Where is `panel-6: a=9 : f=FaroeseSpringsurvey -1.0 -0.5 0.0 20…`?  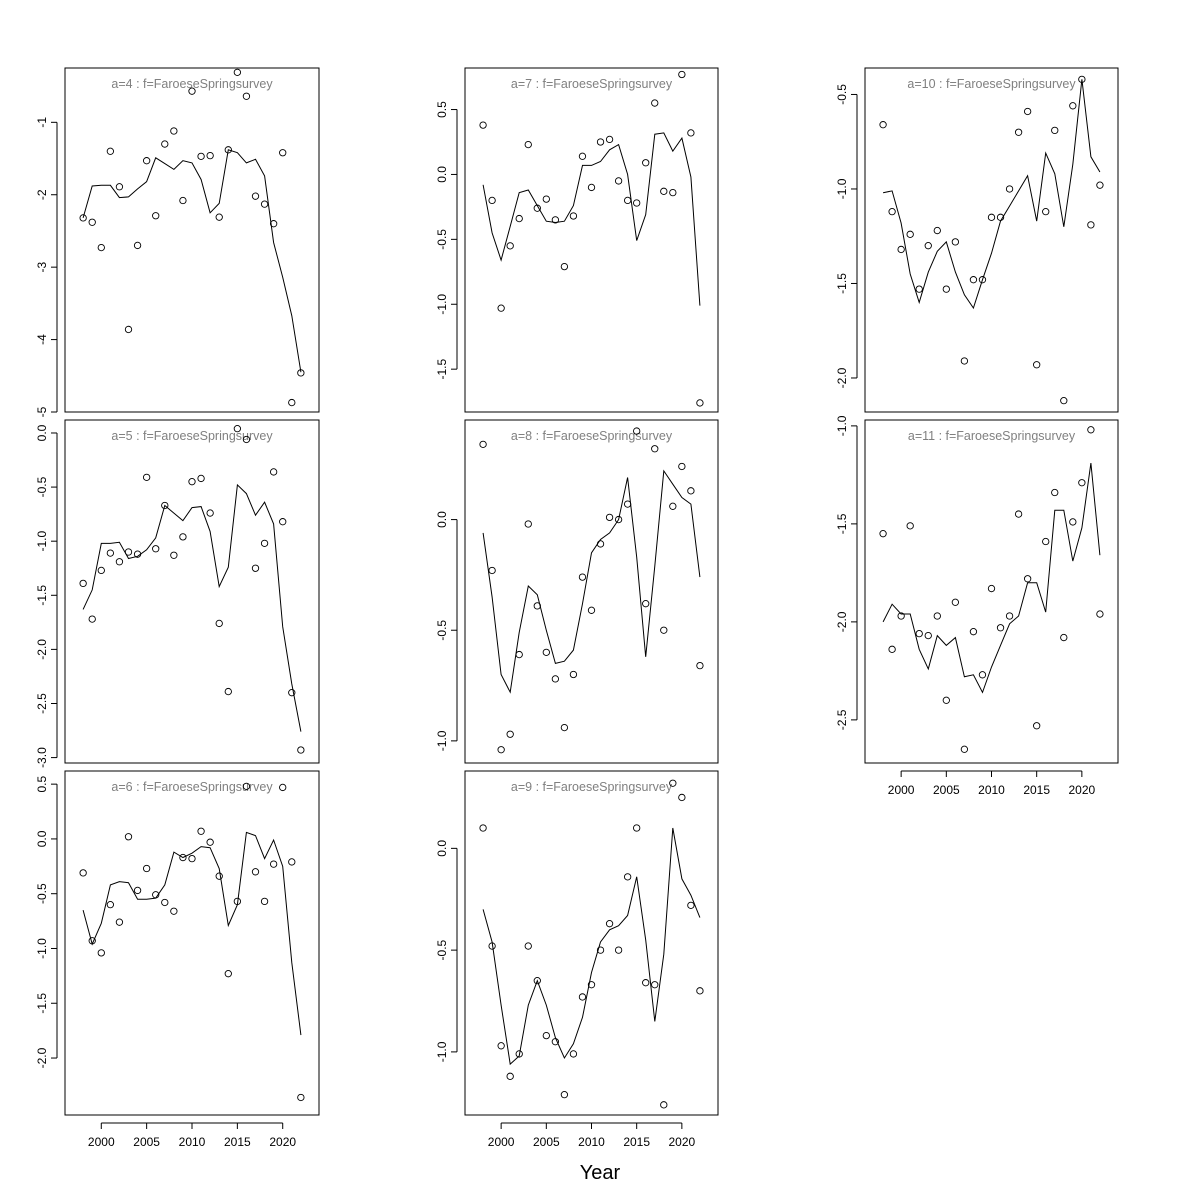 panel-6: a=9 : f=FaroeseSpringsurvey -1.0 -0.5 0.0 20… is located at coordinates (577, 959).